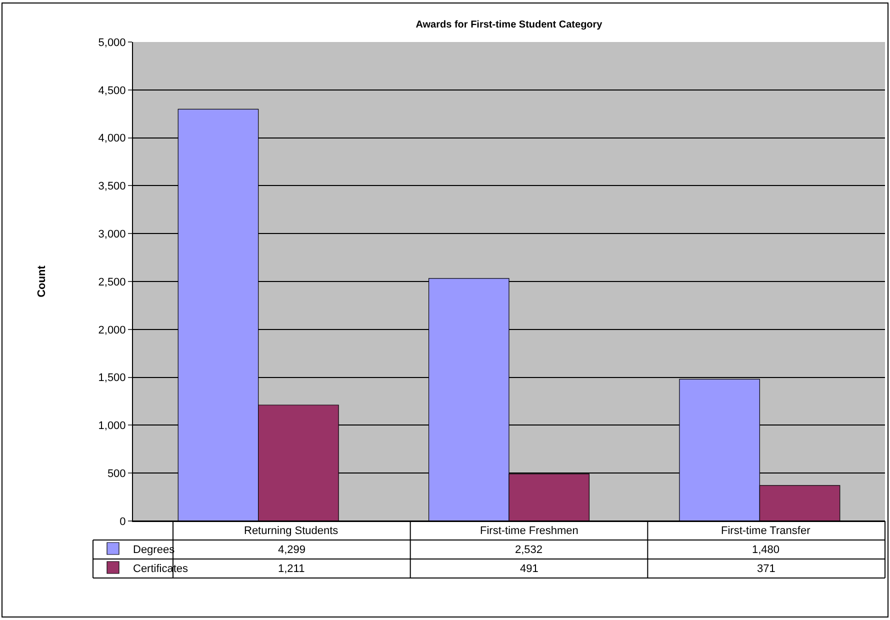  I want to click on y-tick-label: 2,500, so click(112, 282).